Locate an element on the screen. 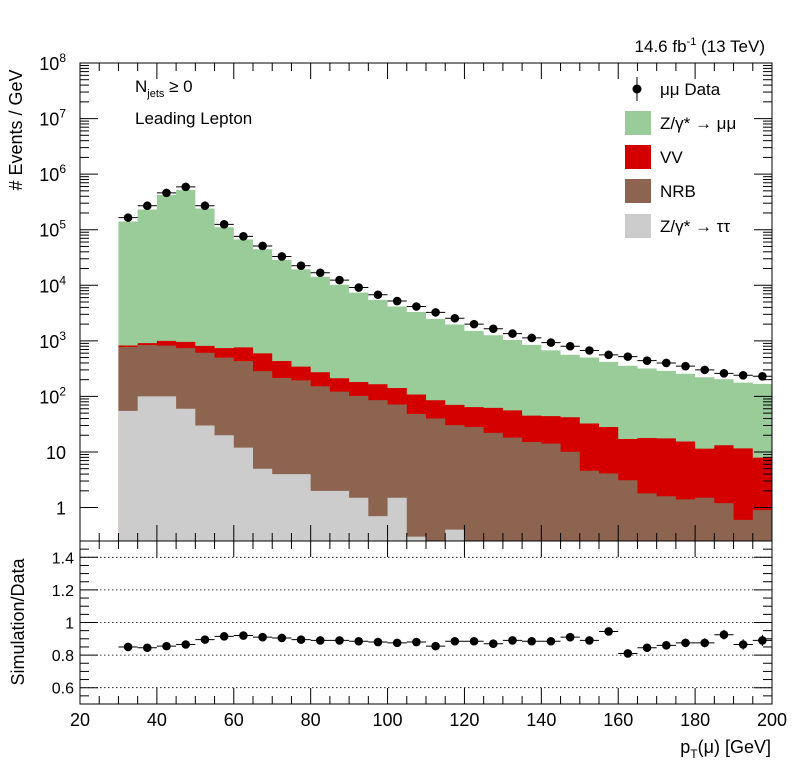 This screenshot has width=796, height=772. legend-entry: Z/γ* → ττ is located at coordinates (677, 226).